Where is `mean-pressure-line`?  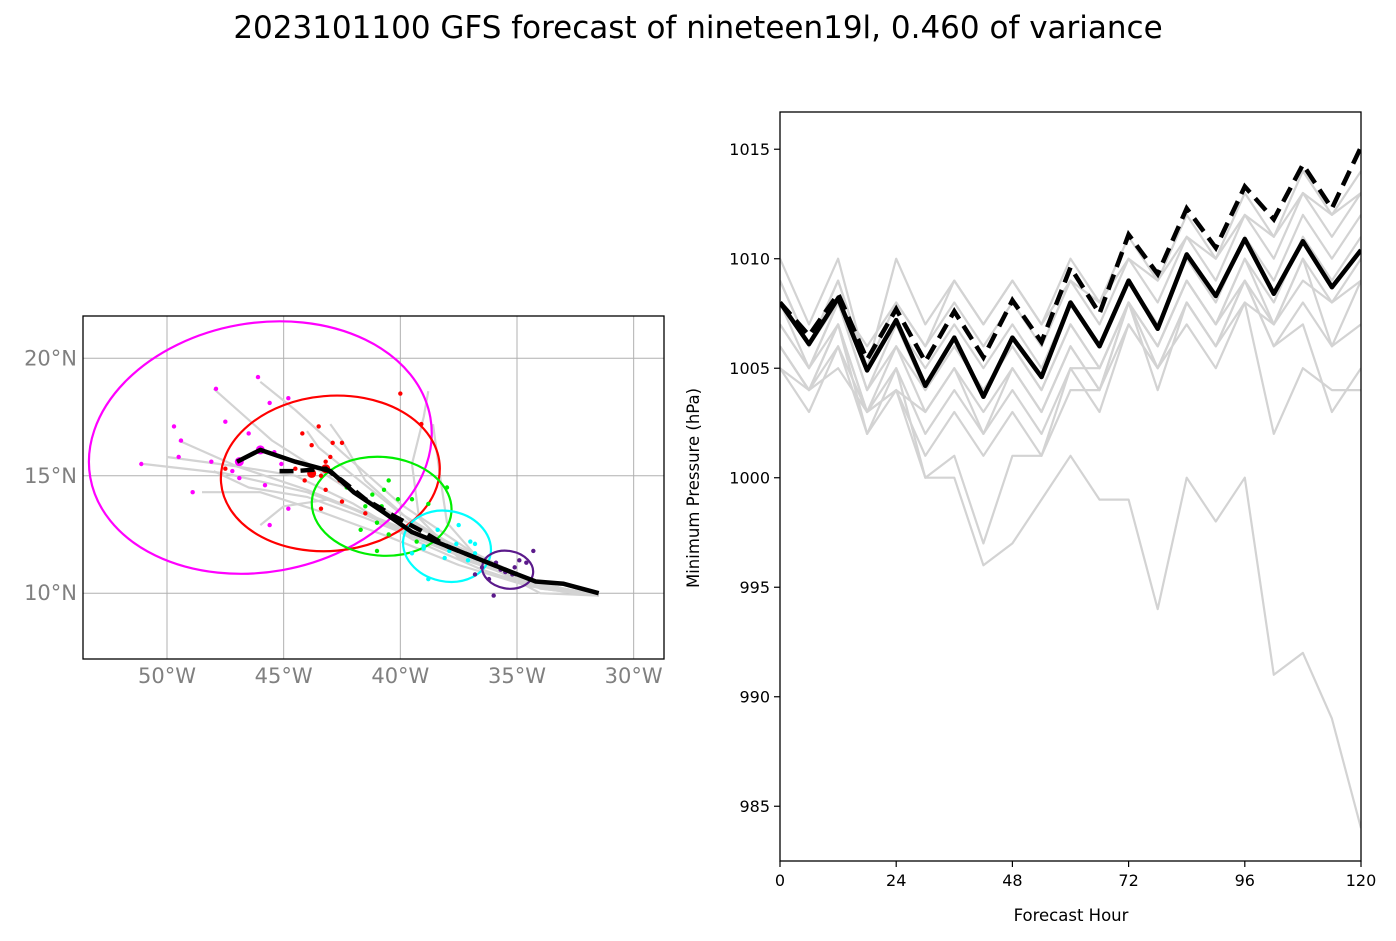 mean-pressure-line is located at coordinates (1070, 317).